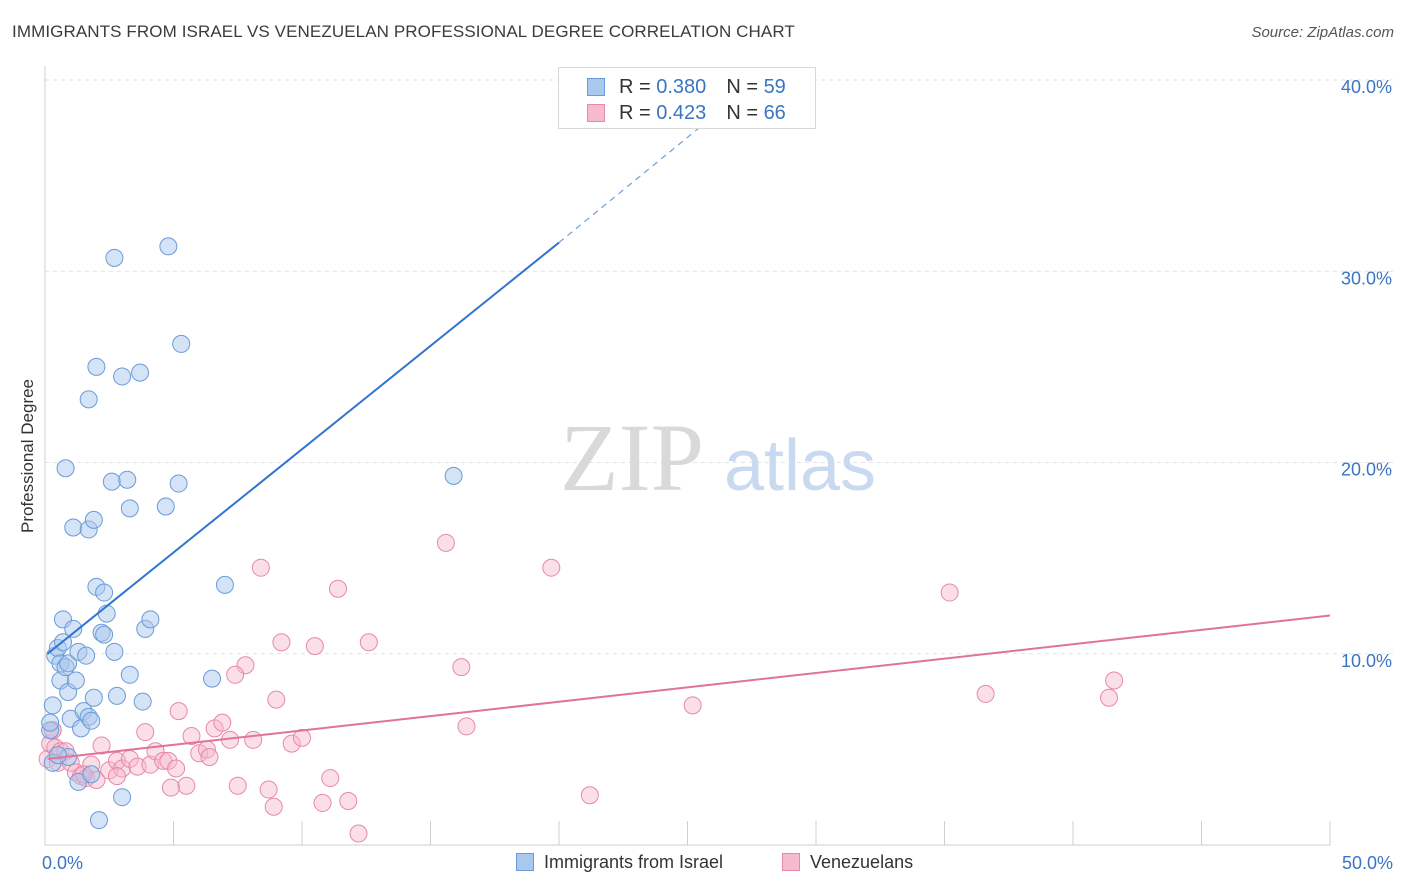  What do you see at coordinates (681, 87) in the screenshot?
I see `legend-r-value: 0.380` at bounding box center [681, 87].